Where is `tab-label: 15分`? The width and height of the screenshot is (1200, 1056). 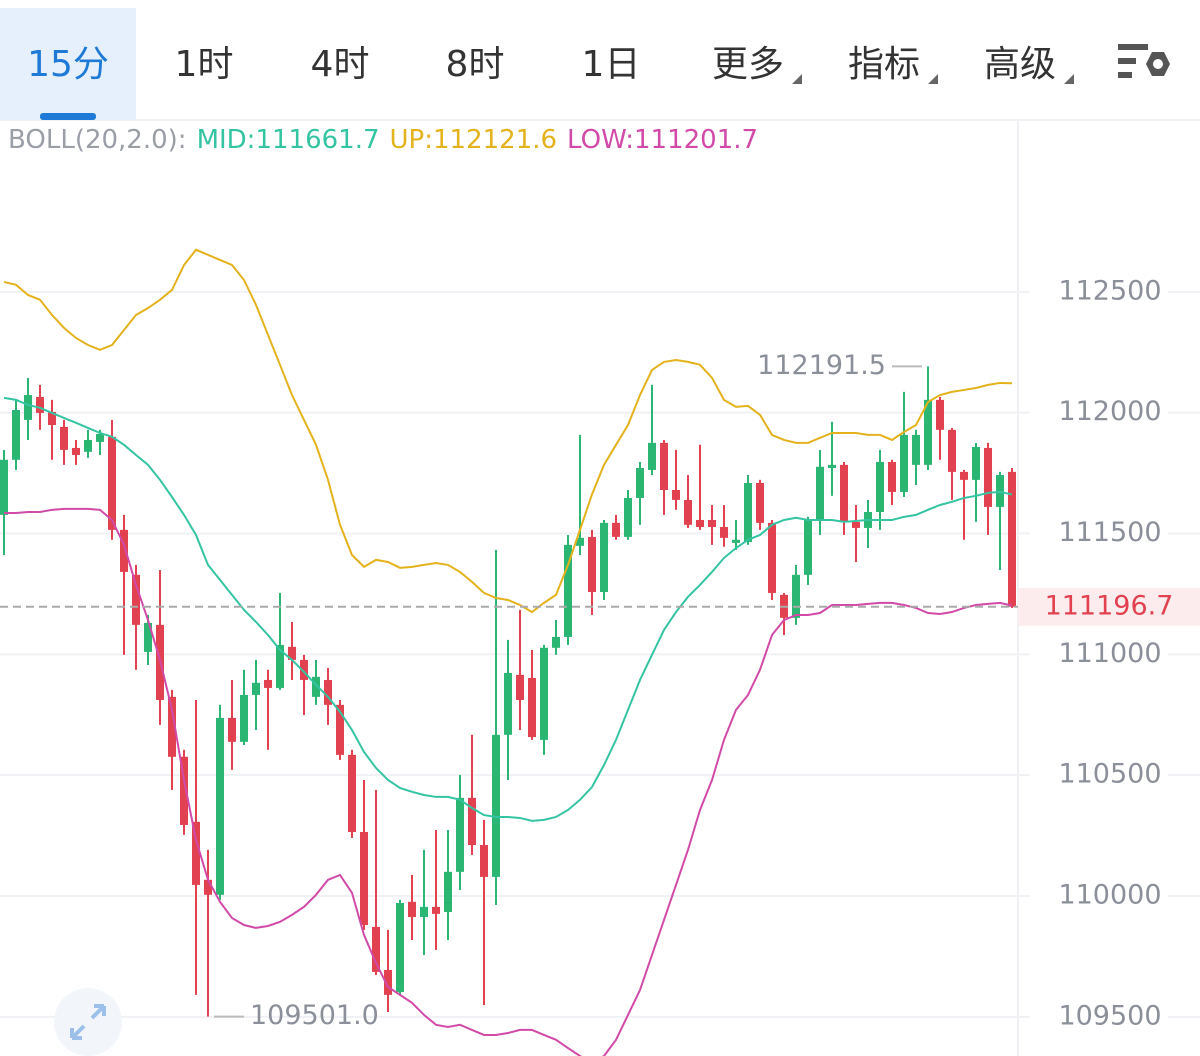 tab-label: 15分 is located at coordinates (68, 64).